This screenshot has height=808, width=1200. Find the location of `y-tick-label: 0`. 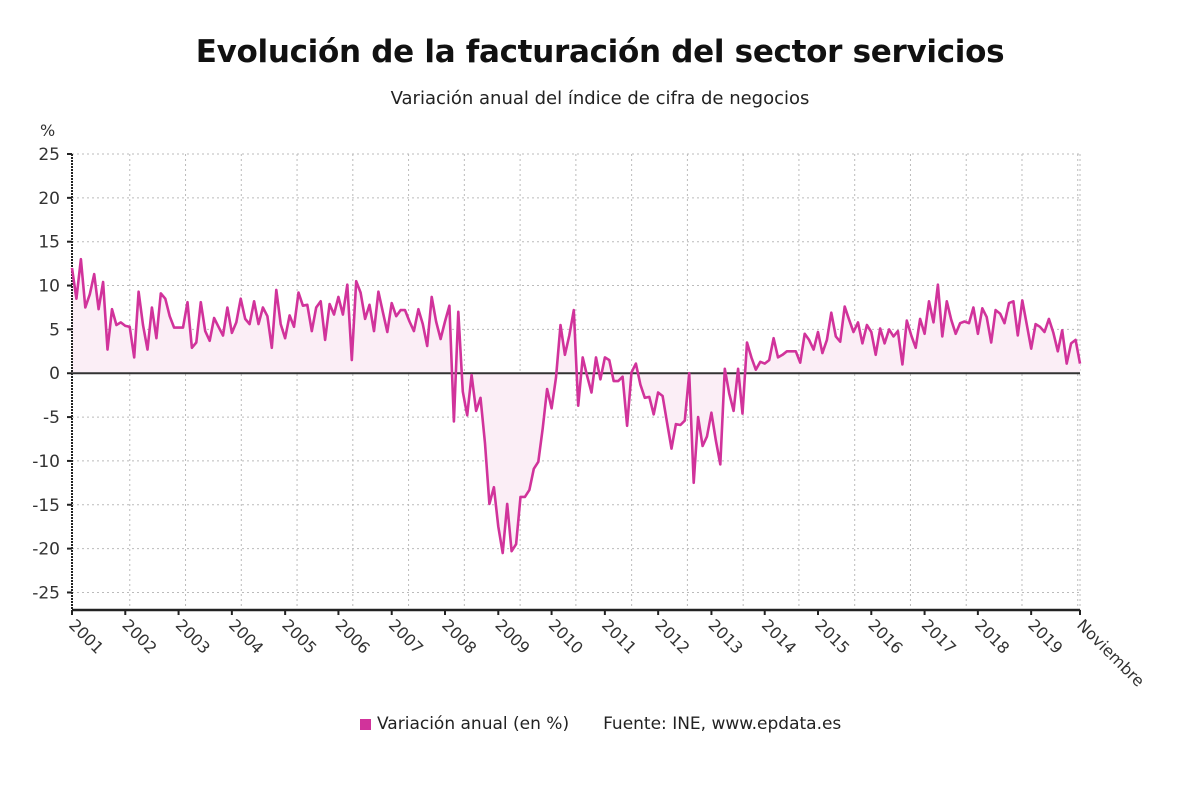

y-tick-label: 0 is located at coordinates (54, 374).